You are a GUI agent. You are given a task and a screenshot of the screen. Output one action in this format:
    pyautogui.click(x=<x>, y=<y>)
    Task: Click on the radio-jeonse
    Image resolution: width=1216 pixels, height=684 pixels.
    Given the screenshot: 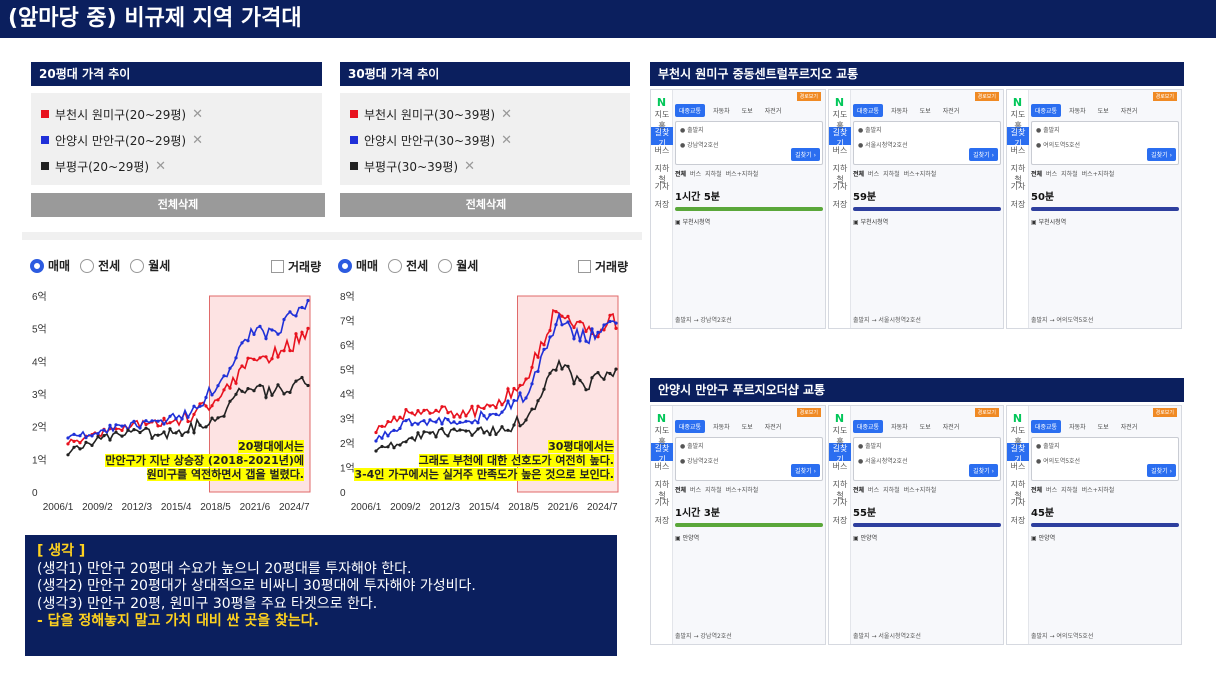 What is the action you would take?
    pyautogui.click(x=395, y=265)
    